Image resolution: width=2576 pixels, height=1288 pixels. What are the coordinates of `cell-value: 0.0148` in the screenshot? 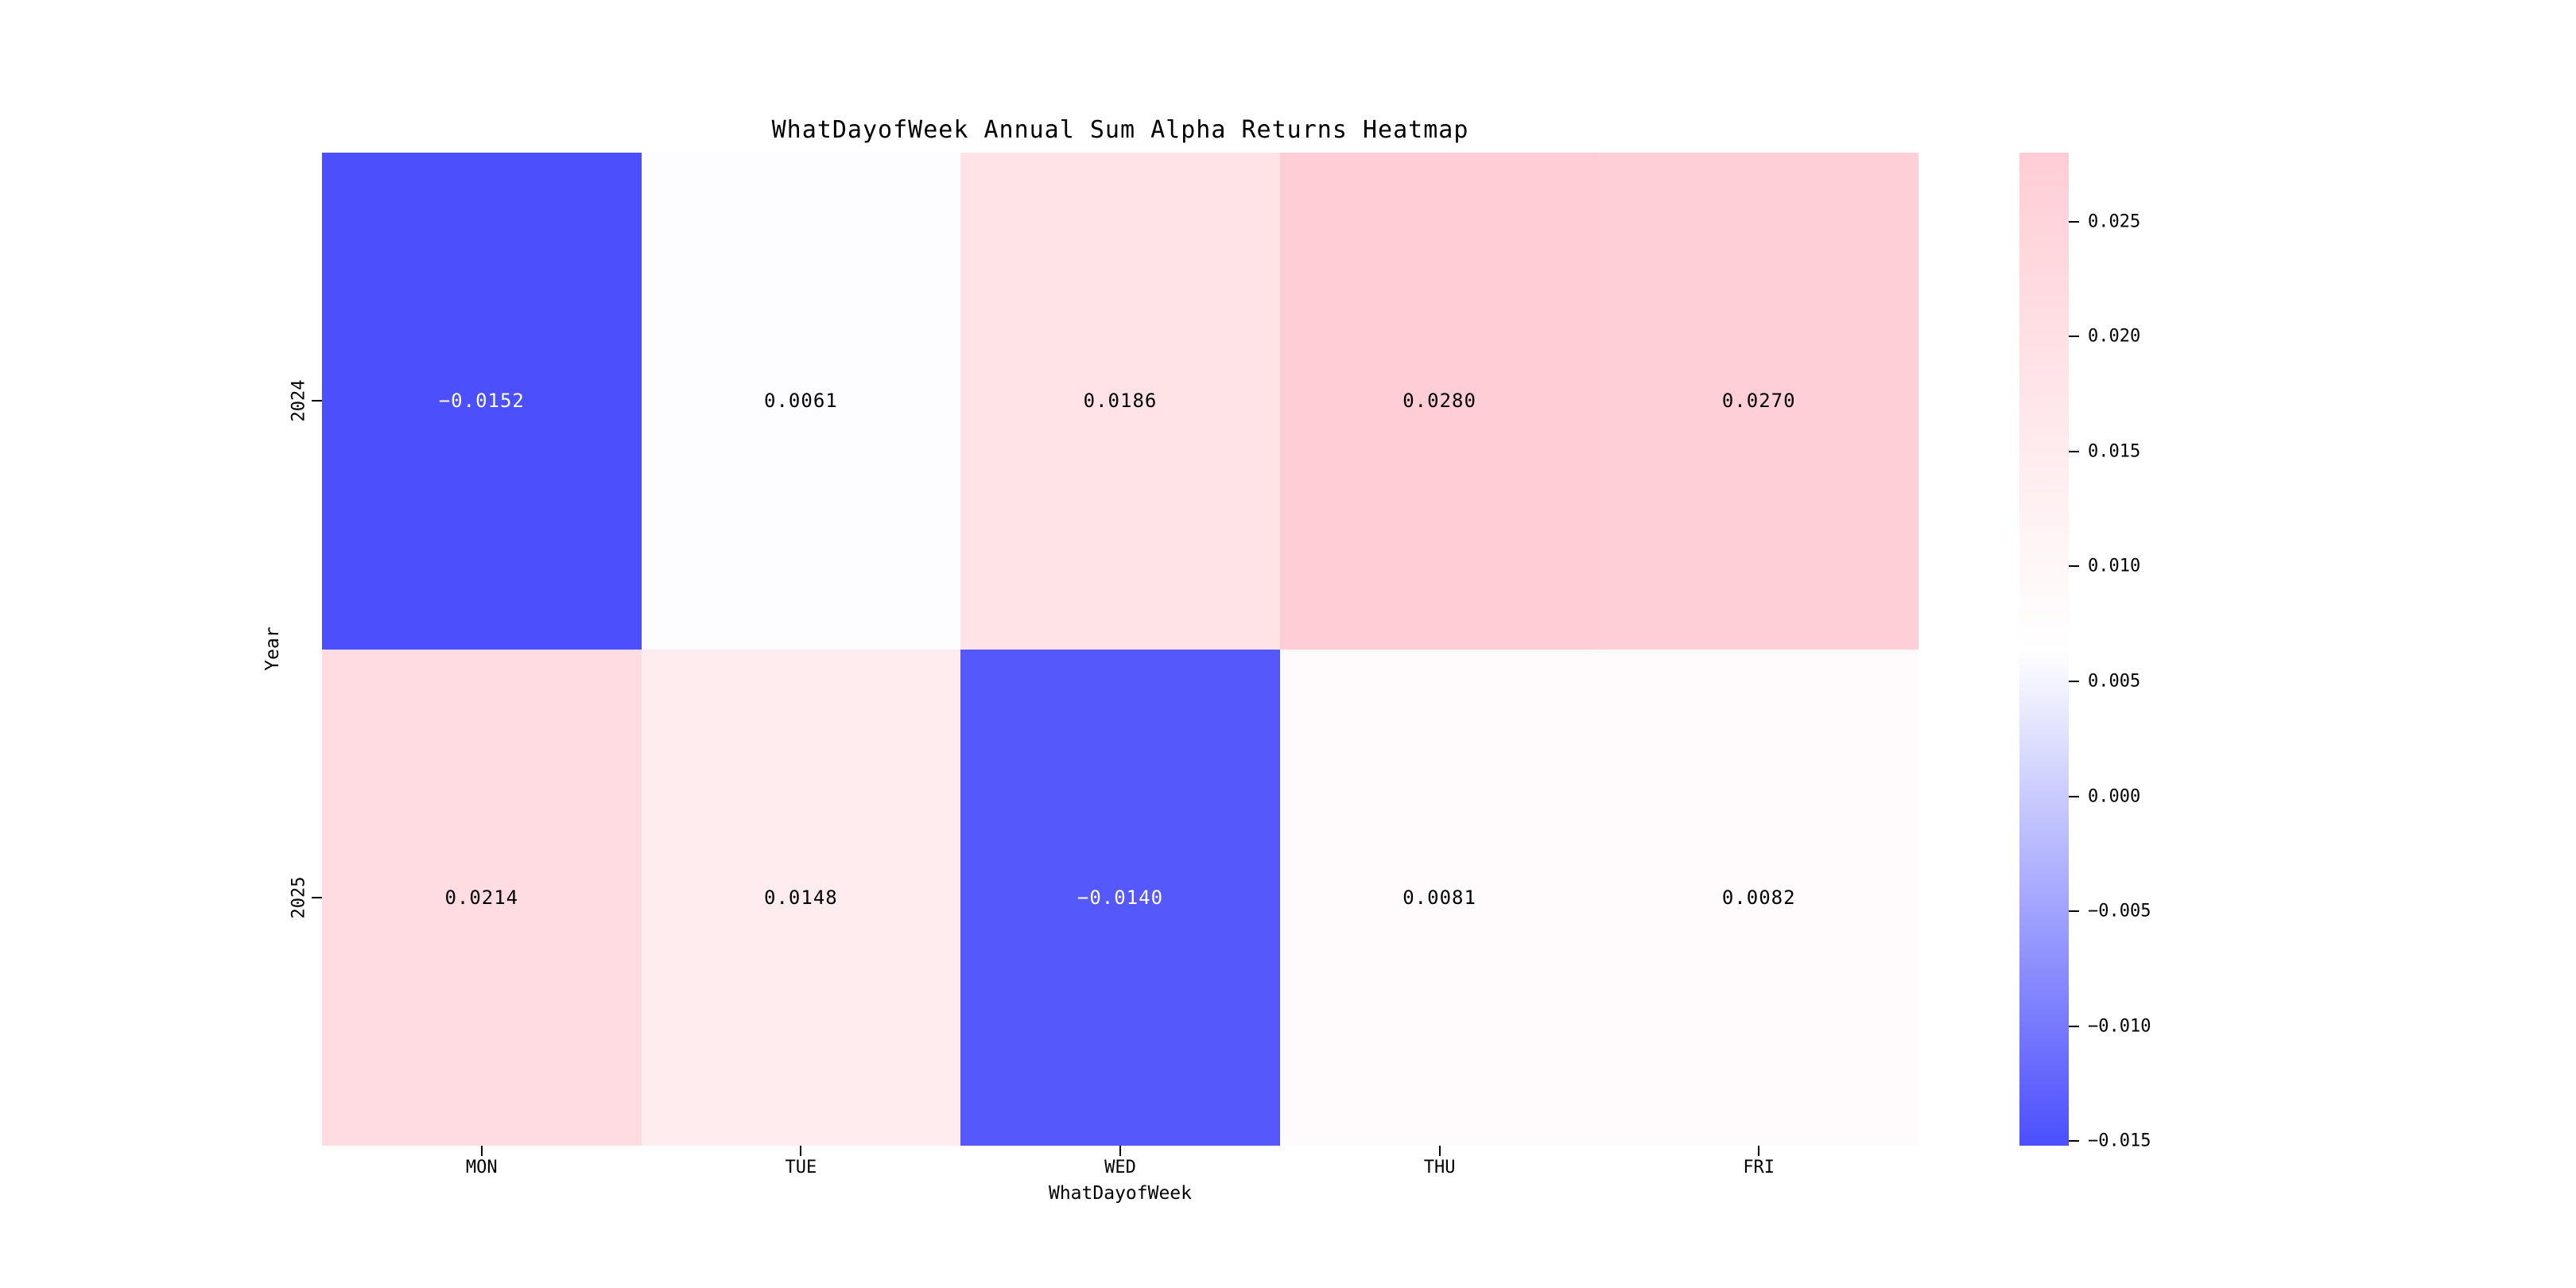 It's located at (801, 897).